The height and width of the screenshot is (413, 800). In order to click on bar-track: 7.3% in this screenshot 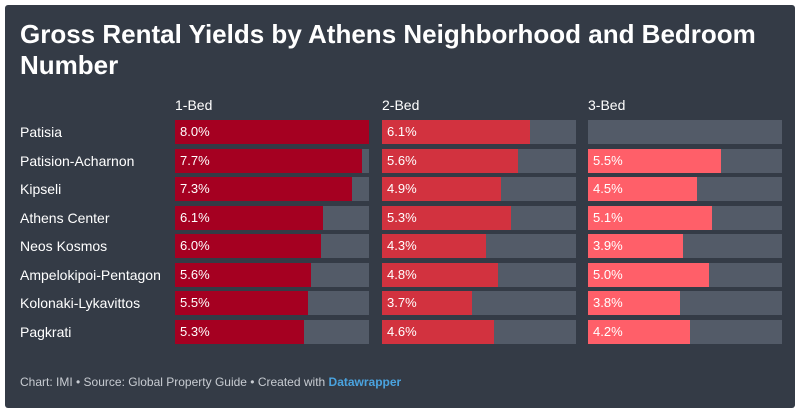, I will do `click(272, 189)`.